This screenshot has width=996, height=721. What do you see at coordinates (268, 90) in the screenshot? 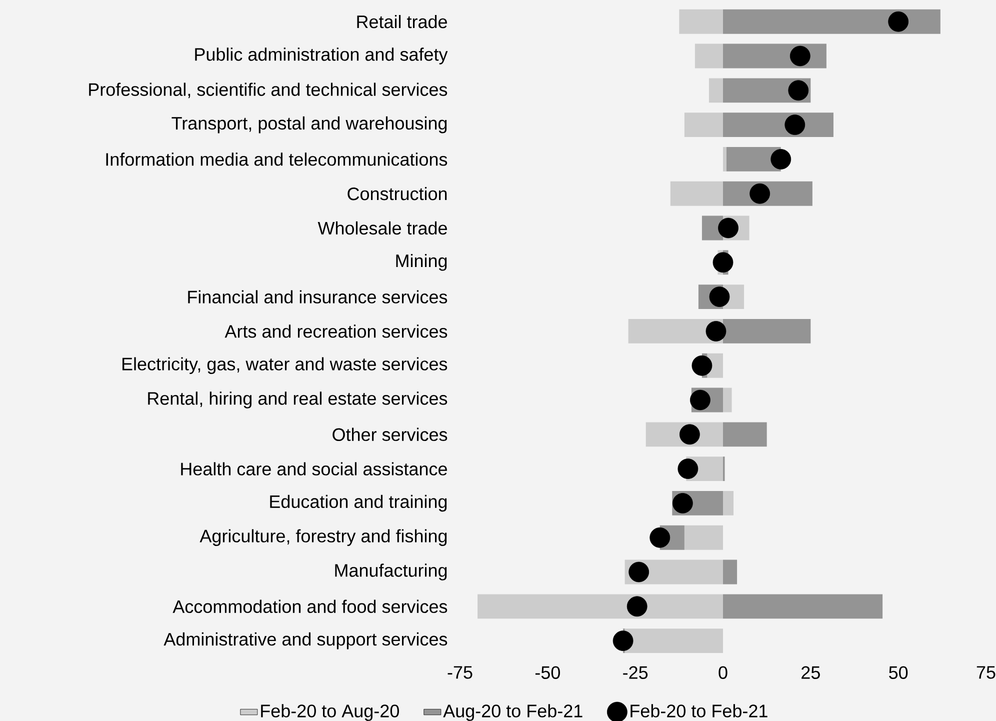
I see `y-tick-label: Professional, scientific and technical services` at bounding box center [268, 90].